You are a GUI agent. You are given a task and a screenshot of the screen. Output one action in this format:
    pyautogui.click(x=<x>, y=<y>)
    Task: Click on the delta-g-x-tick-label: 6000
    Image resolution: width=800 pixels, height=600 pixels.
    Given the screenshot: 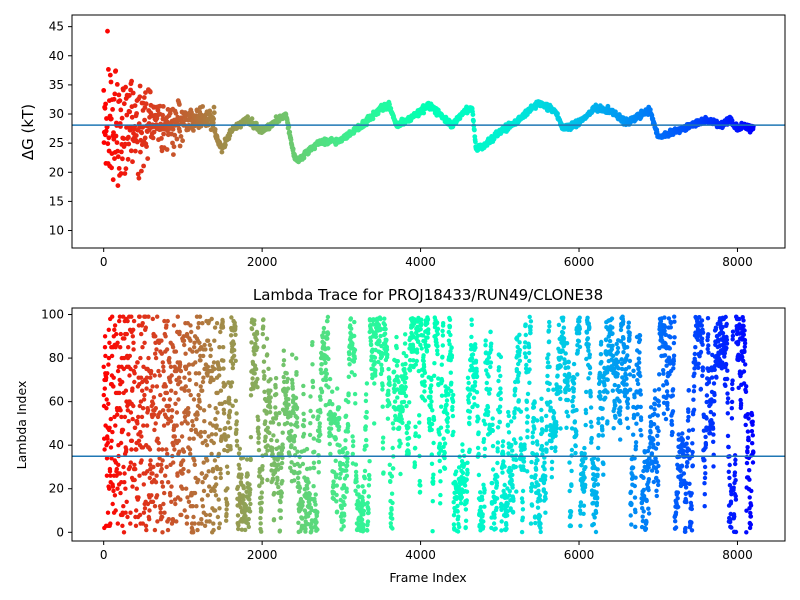 What is the action you would take?
    pyautogui.click(x=579, y=262)
    